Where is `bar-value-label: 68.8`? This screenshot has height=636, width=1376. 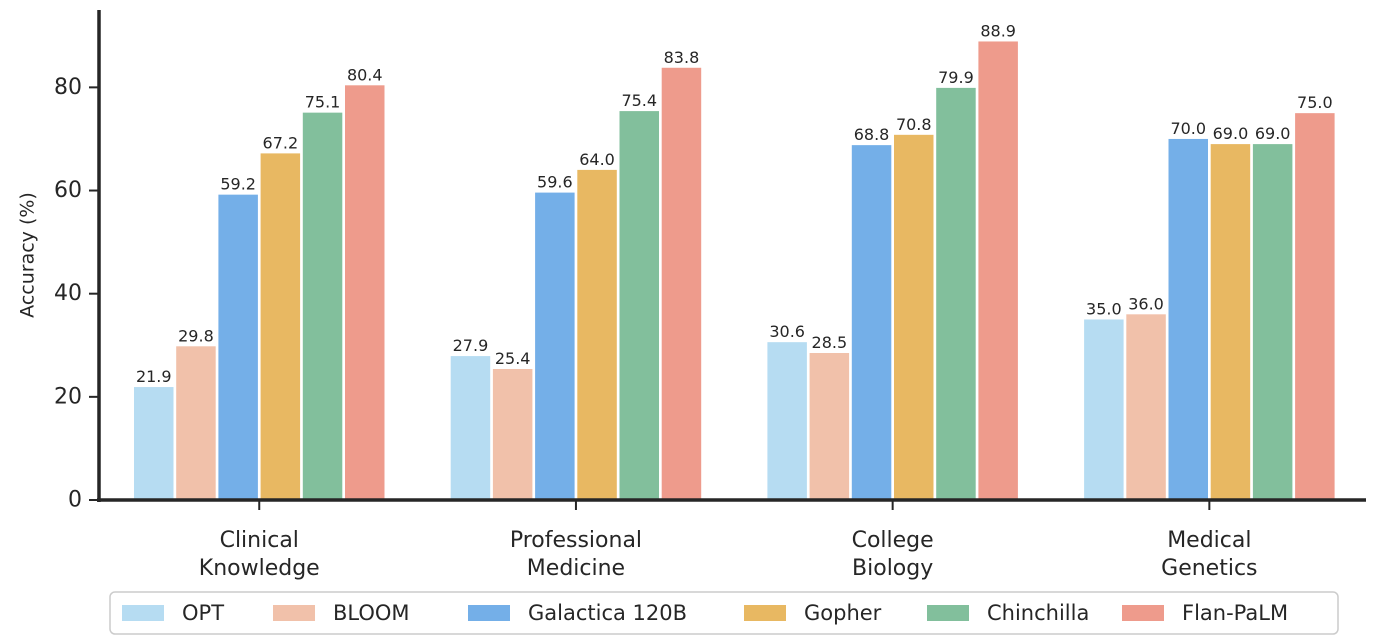
bar-value-label: 68.8 is located at coordinates (872, 134).